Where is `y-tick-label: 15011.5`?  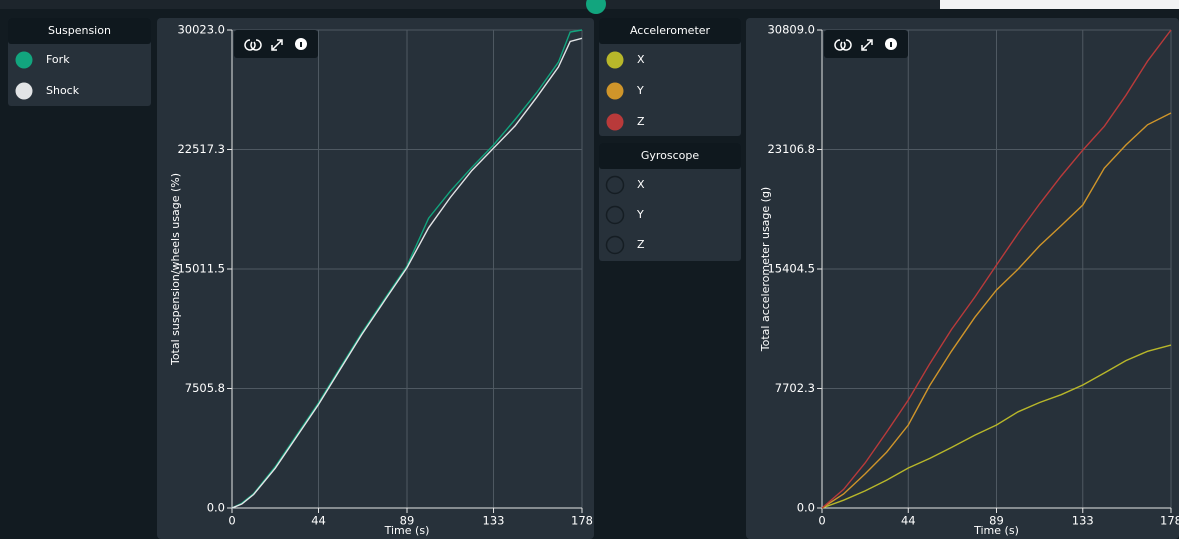
y-tick-label: 15011.5 is located at coordinates (201, 269).